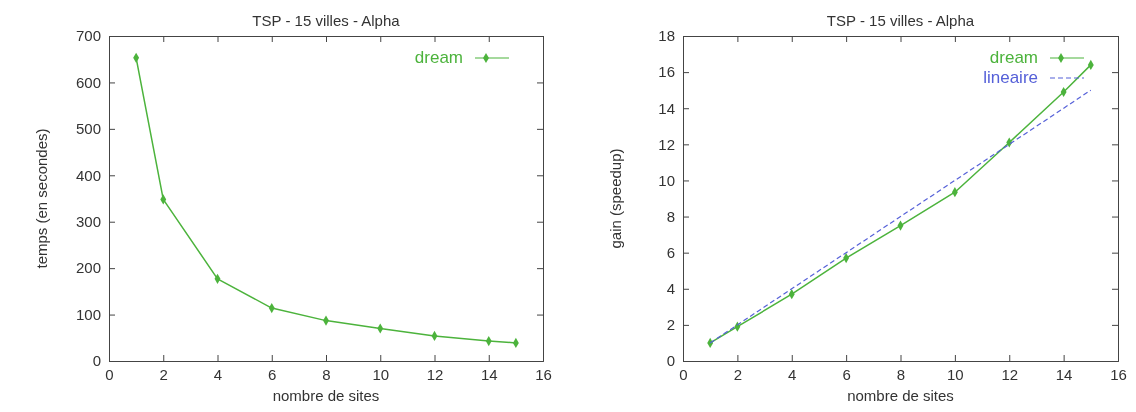  I want to click on y-tick-label: 8, so click(670, 216).